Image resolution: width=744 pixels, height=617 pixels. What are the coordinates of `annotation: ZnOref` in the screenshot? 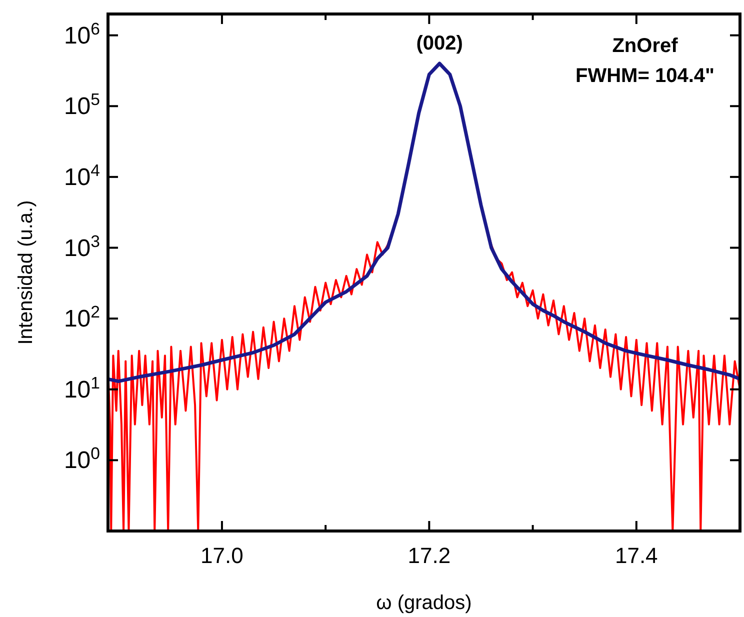 It's located at (645, 46).